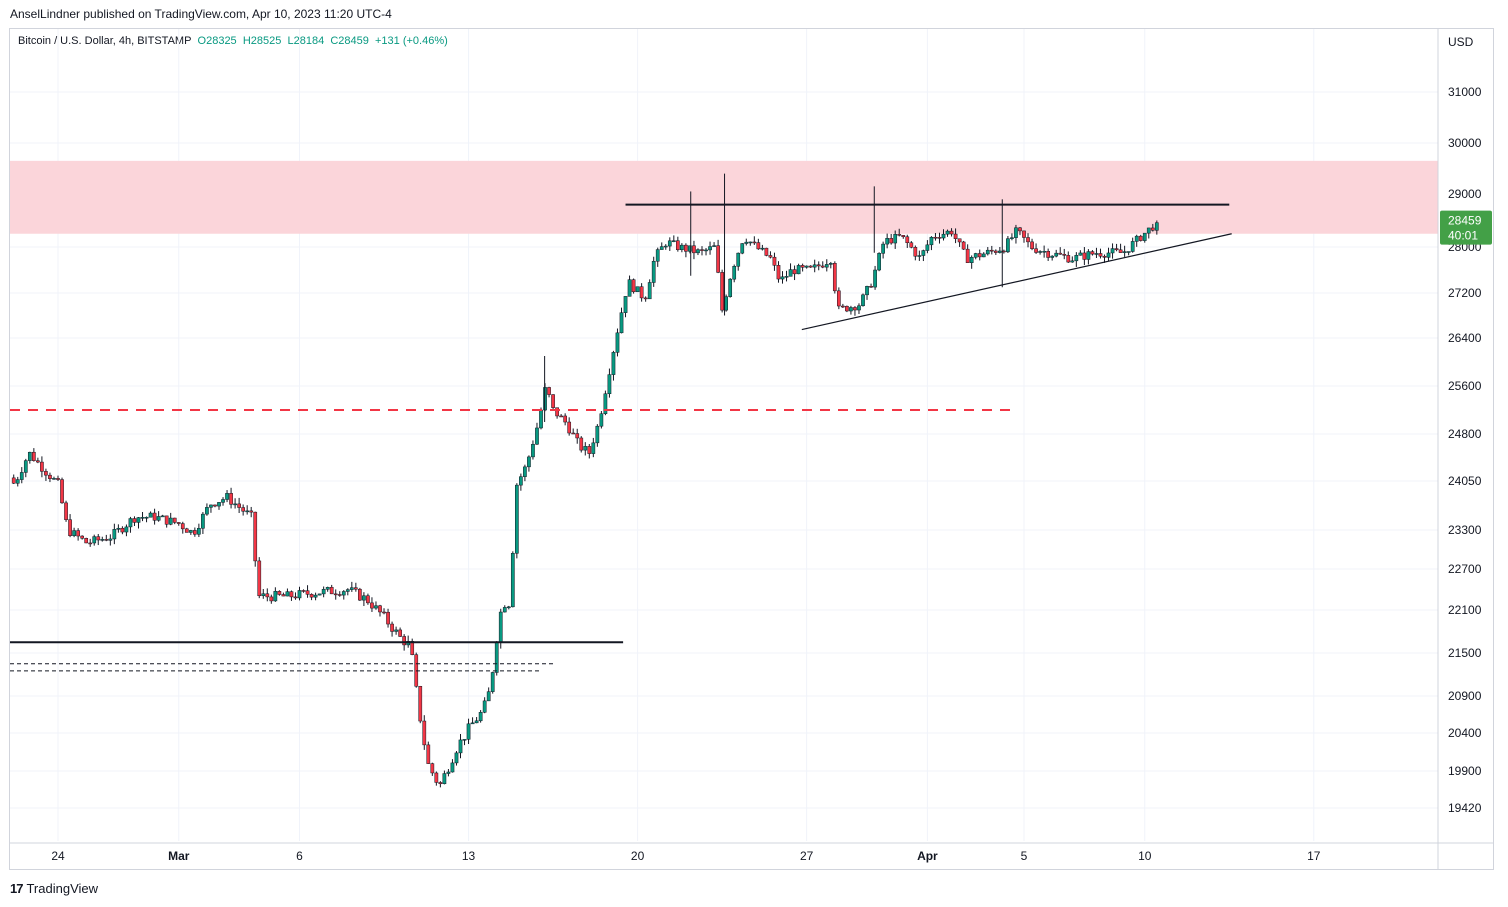 Image resolution: width=1508 pixels, height=907 pixels. What do you see at coordinates (1465, 434) in the screenshot?
I see `price-tick-label: 24800` at bounding box center [1465, 434].